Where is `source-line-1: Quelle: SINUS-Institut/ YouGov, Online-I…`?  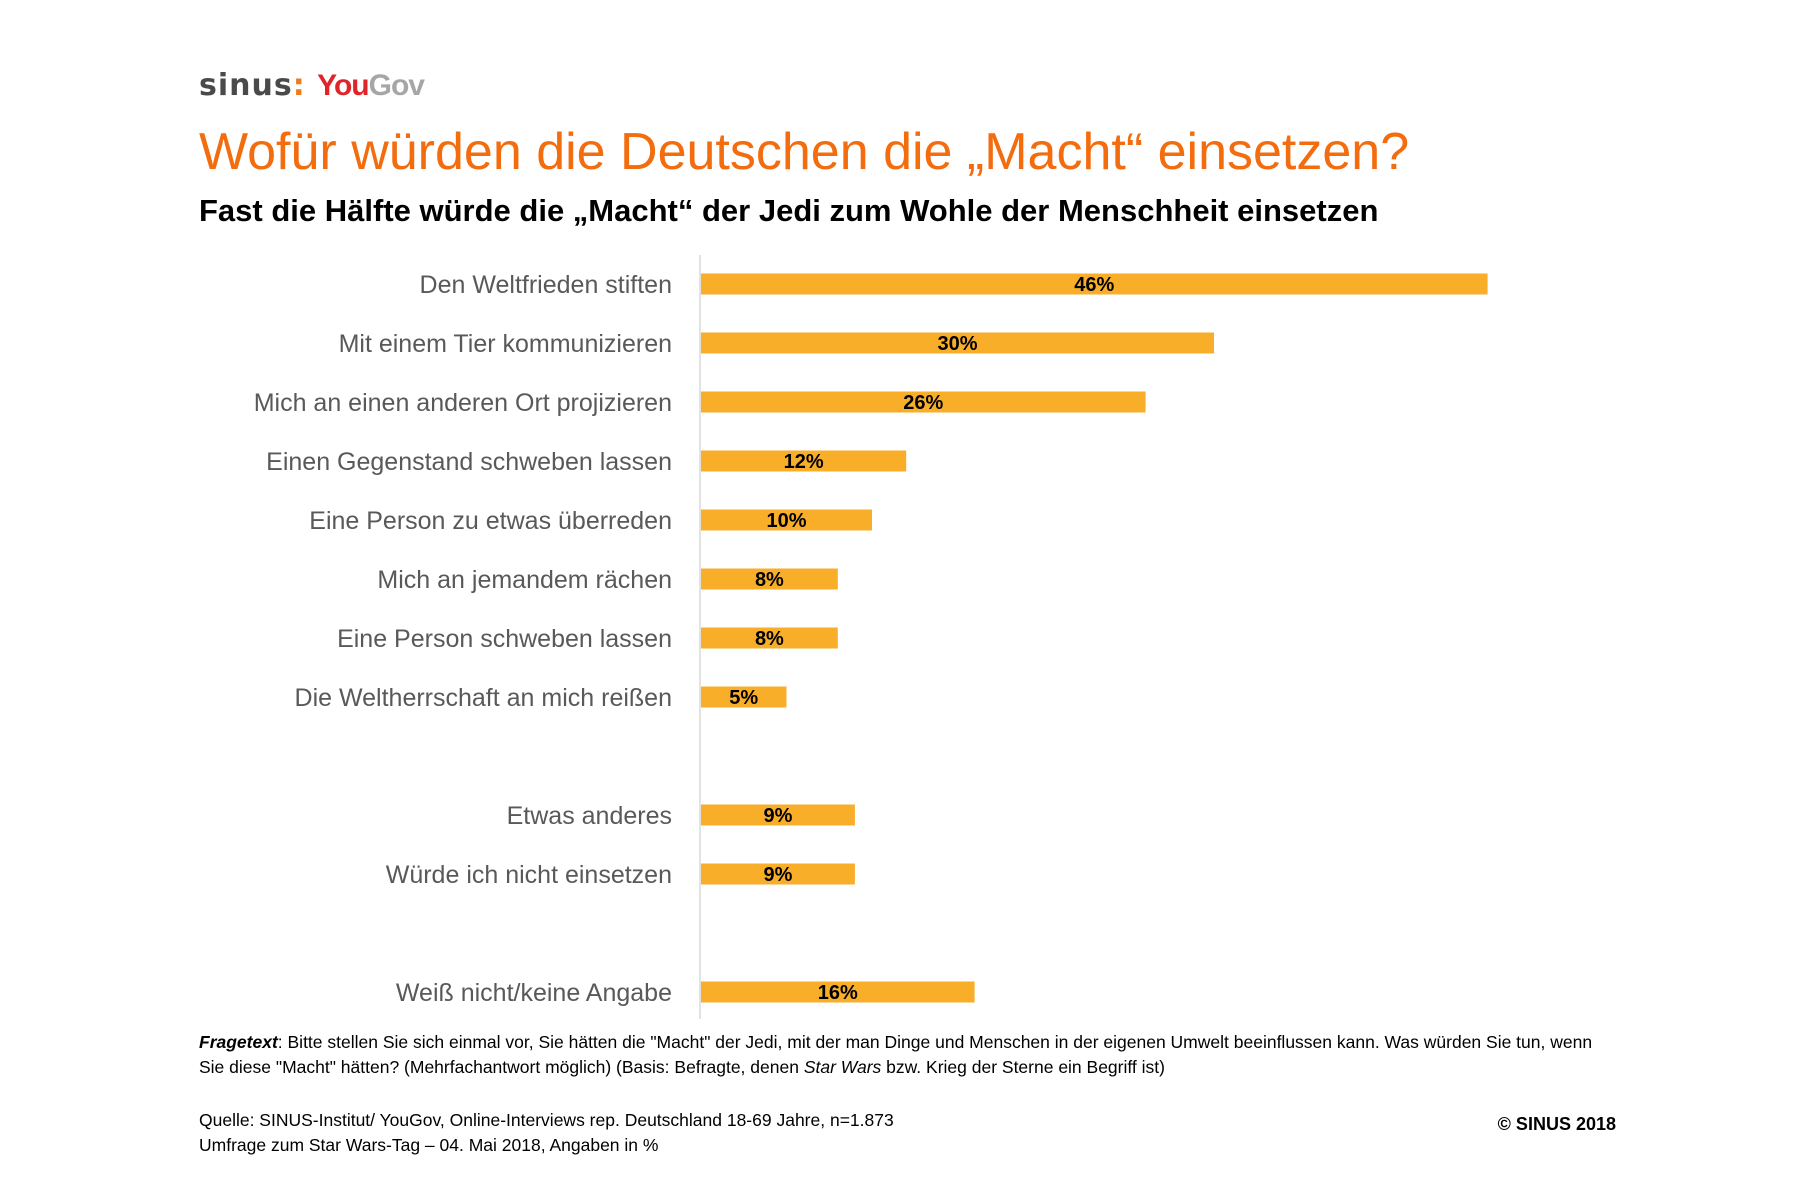
source-line-1: Quelle: SINUS-Institut/ YouGov, Online-I… is located at coordinates (546, 1120).